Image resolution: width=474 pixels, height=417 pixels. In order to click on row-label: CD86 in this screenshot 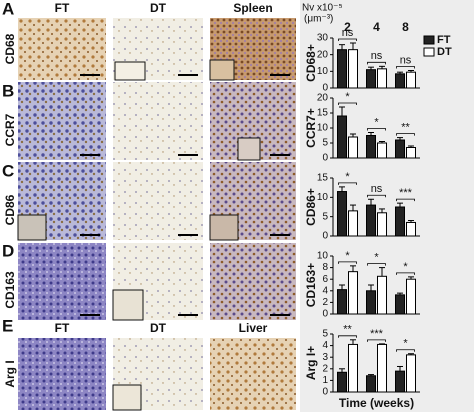, I will do `click(10, 209)`.